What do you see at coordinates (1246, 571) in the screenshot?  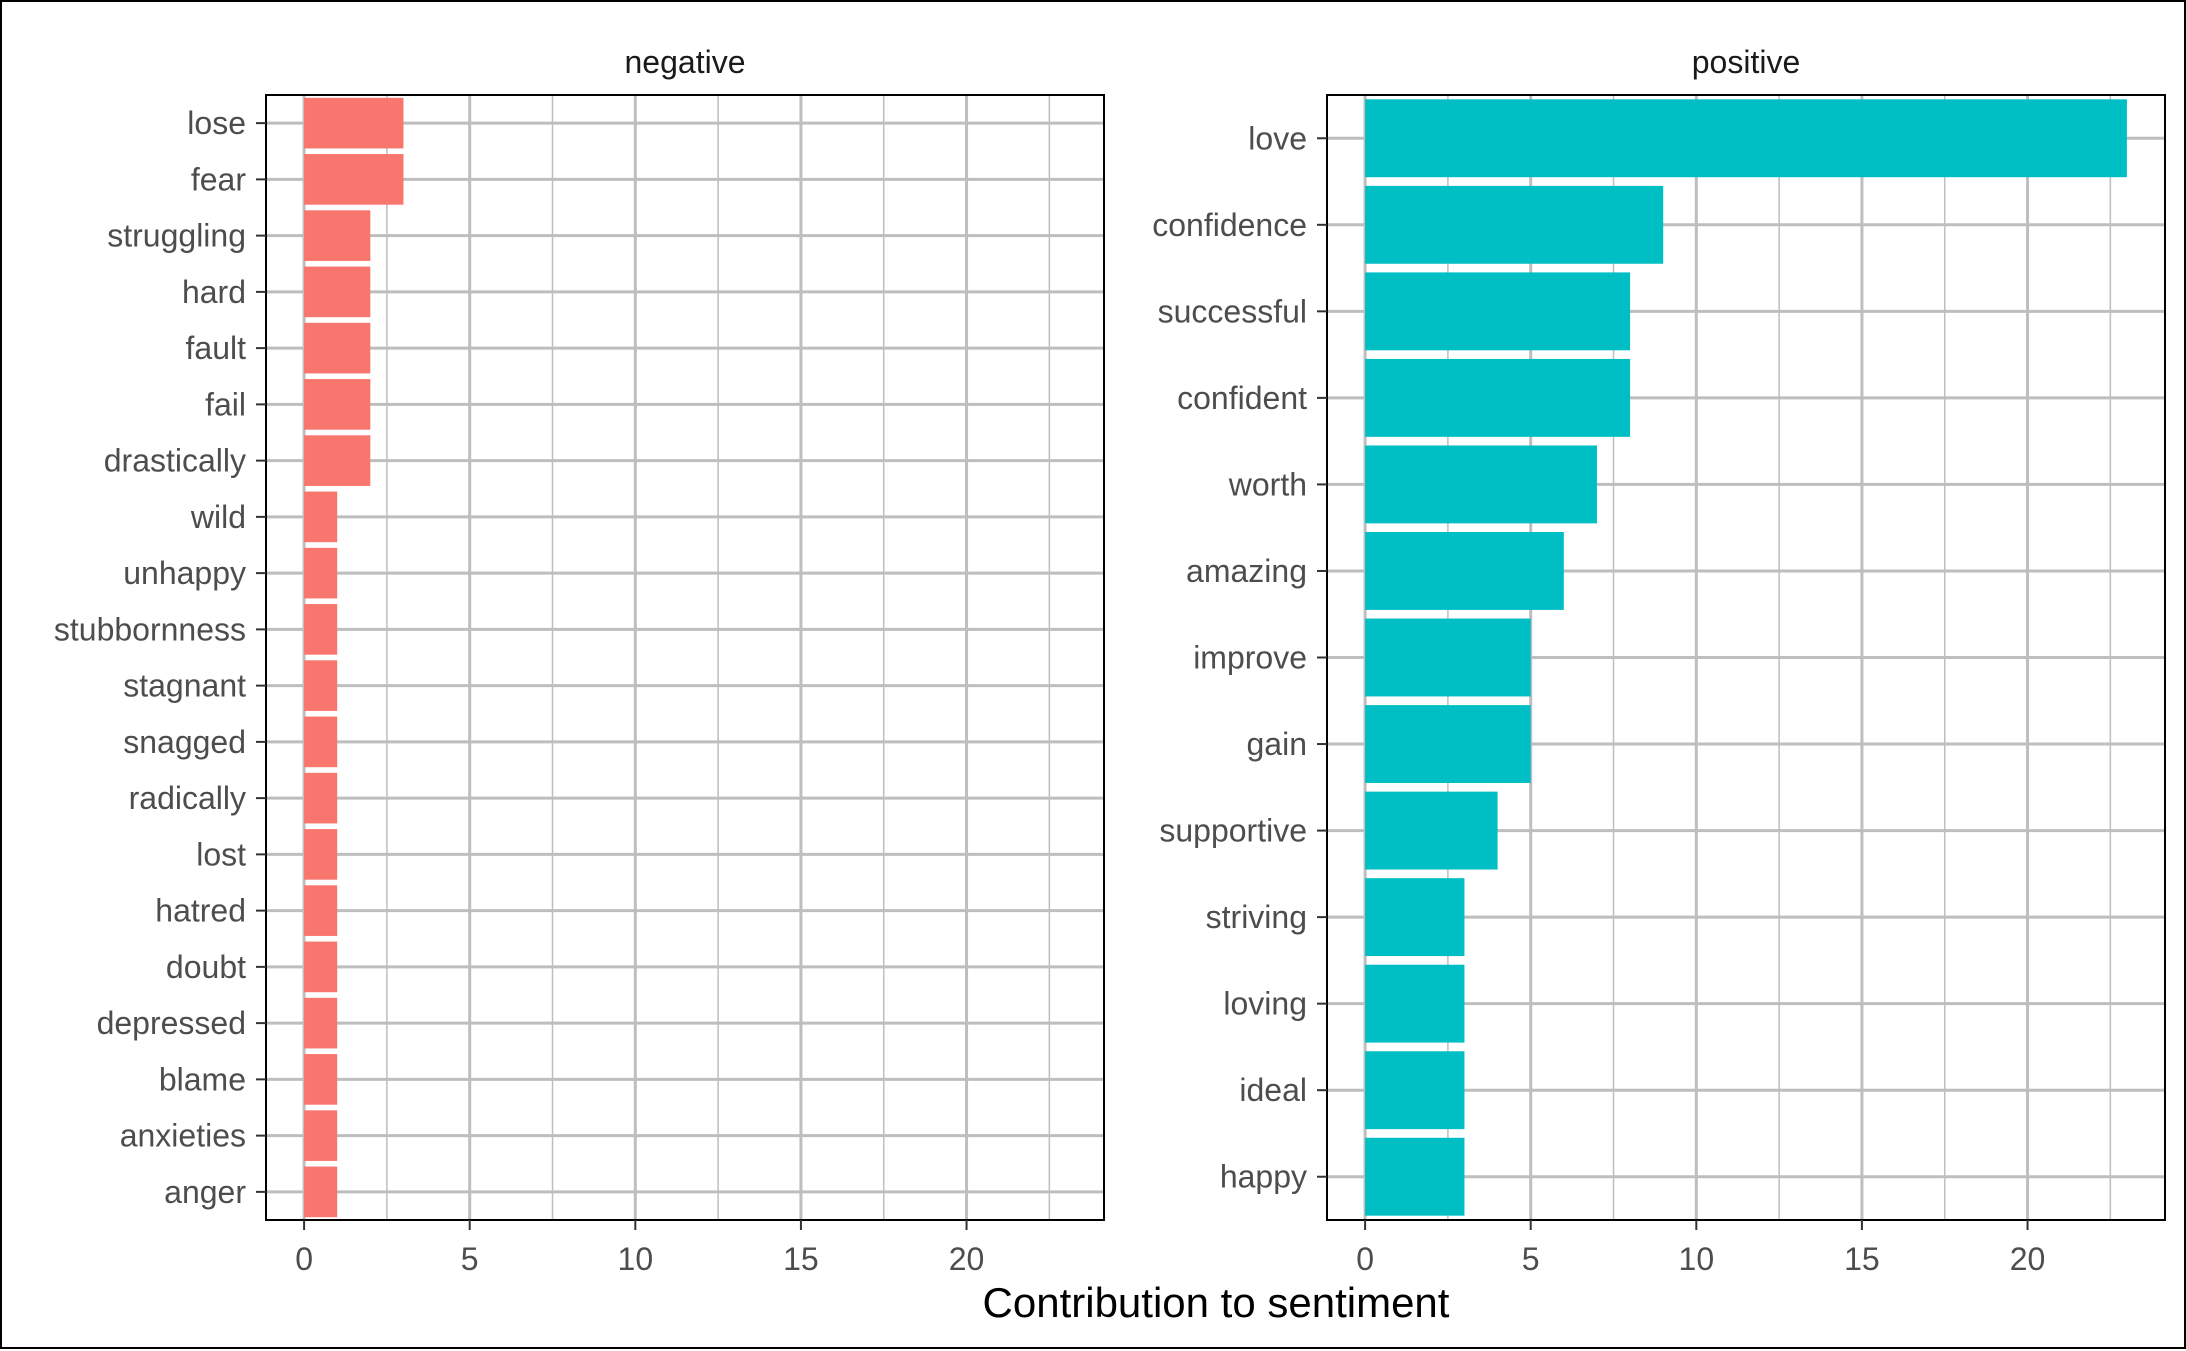 I see `category-label: amazing` at bounding box center [1246, 571].